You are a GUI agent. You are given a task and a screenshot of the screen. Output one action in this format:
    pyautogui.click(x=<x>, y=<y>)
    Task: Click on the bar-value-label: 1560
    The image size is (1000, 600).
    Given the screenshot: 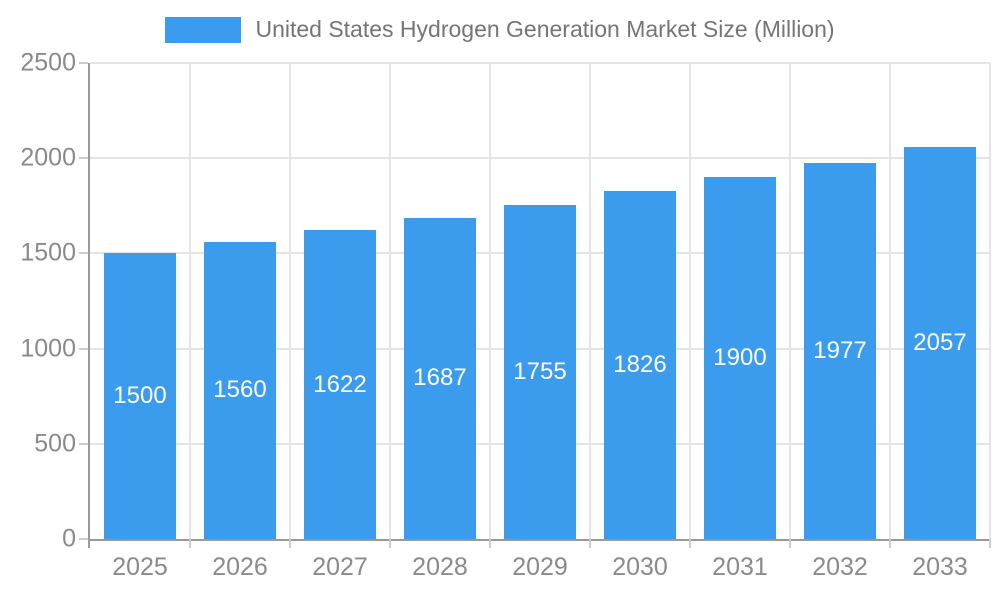 What is the action you would take?
    pyautogui.click(x=240, y=390)
    